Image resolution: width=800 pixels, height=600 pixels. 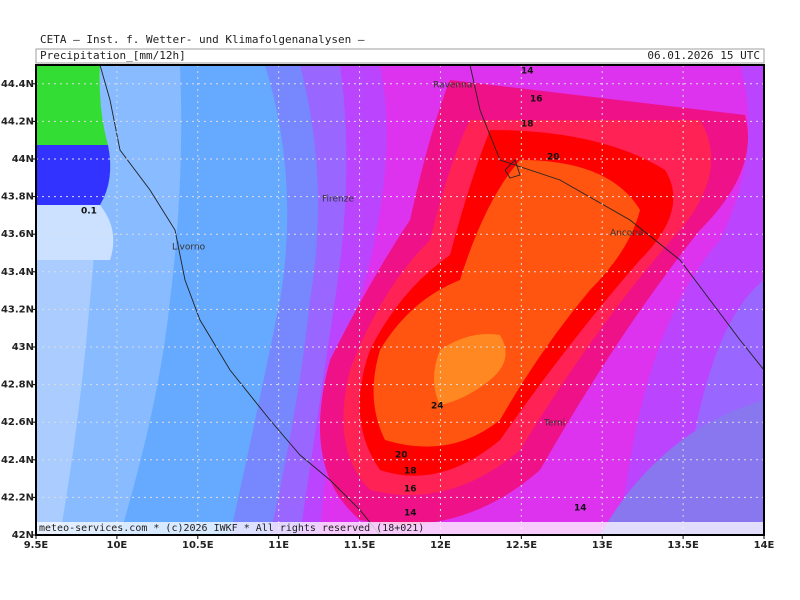 I want to click on lat-label: 44.2N, so click(x=17, y=121).